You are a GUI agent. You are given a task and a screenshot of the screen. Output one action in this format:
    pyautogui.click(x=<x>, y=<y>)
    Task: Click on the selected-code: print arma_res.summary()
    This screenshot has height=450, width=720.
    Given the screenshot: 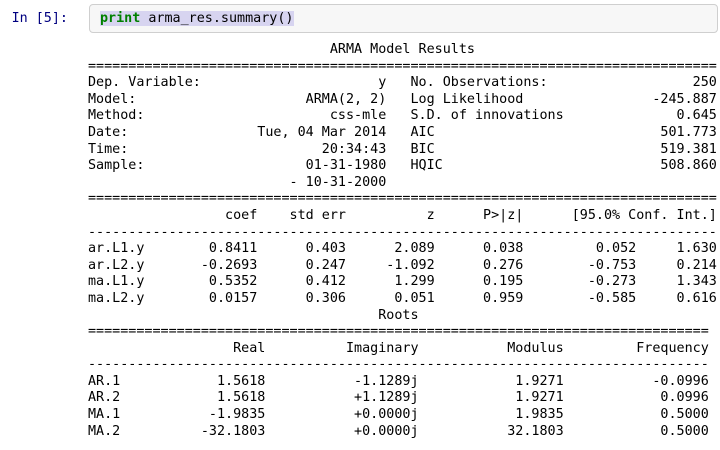 What is the action you would take?
    pyautogui.click(x=197, y=18)
    